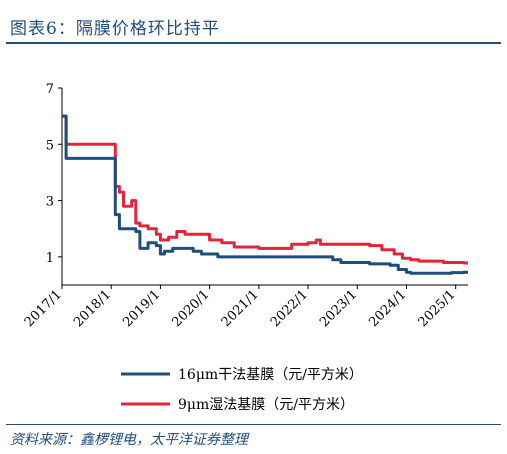  Describe the element at coordinates (253, 43) in the screenshot. I see `title-rule` at that location.